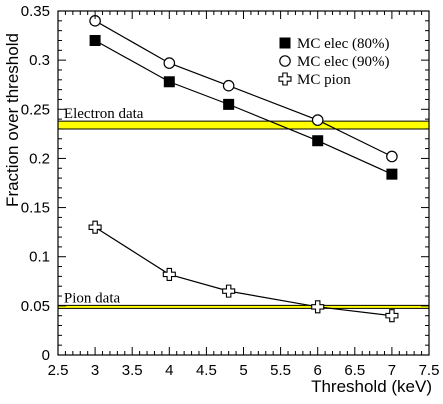 The image size is (443, 404). I want to click on x-tick-label-9: 7, so click(392, 370).